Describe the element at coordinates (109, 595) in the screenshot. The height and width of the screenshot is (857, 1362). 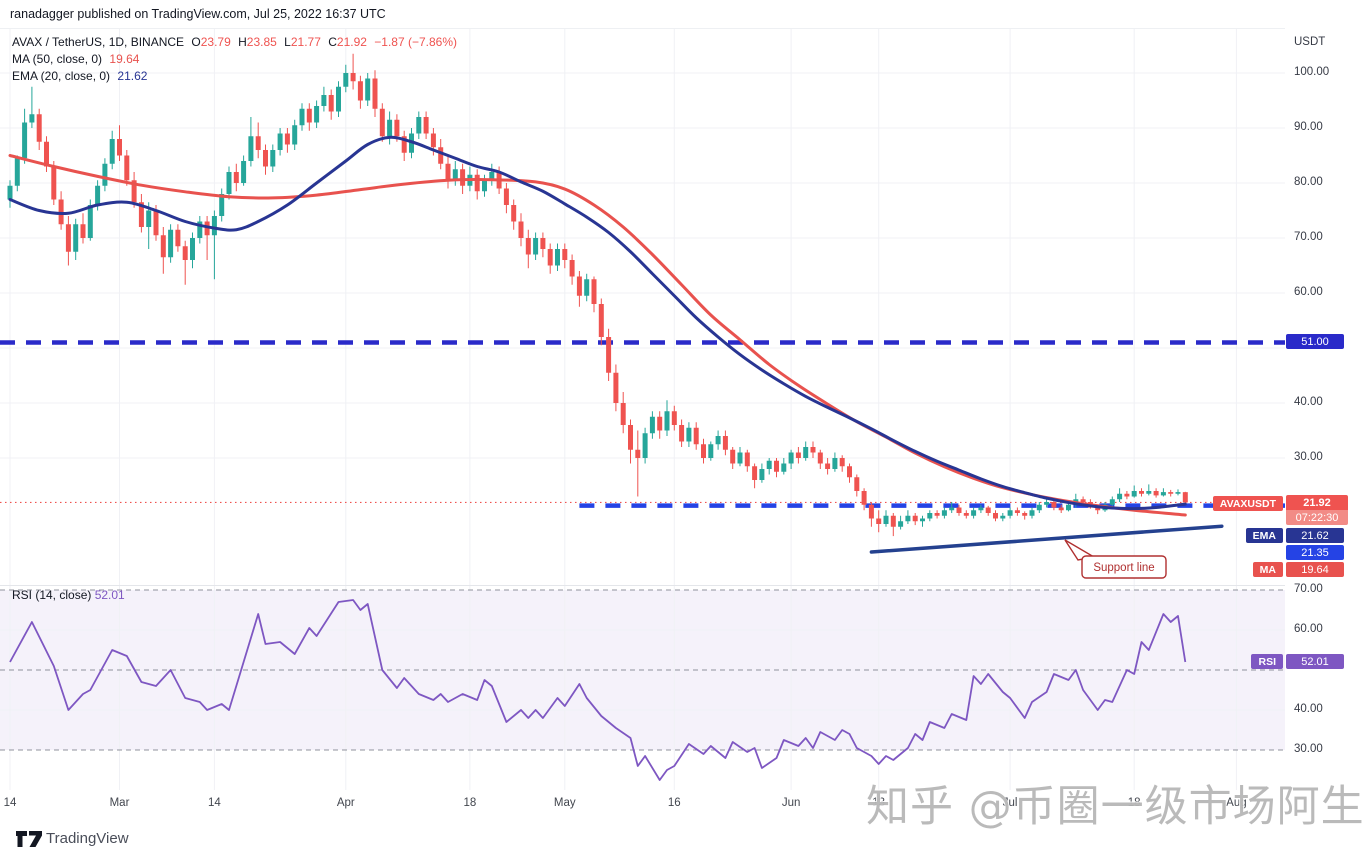
I see `rsi-value: 52.01` at that location.